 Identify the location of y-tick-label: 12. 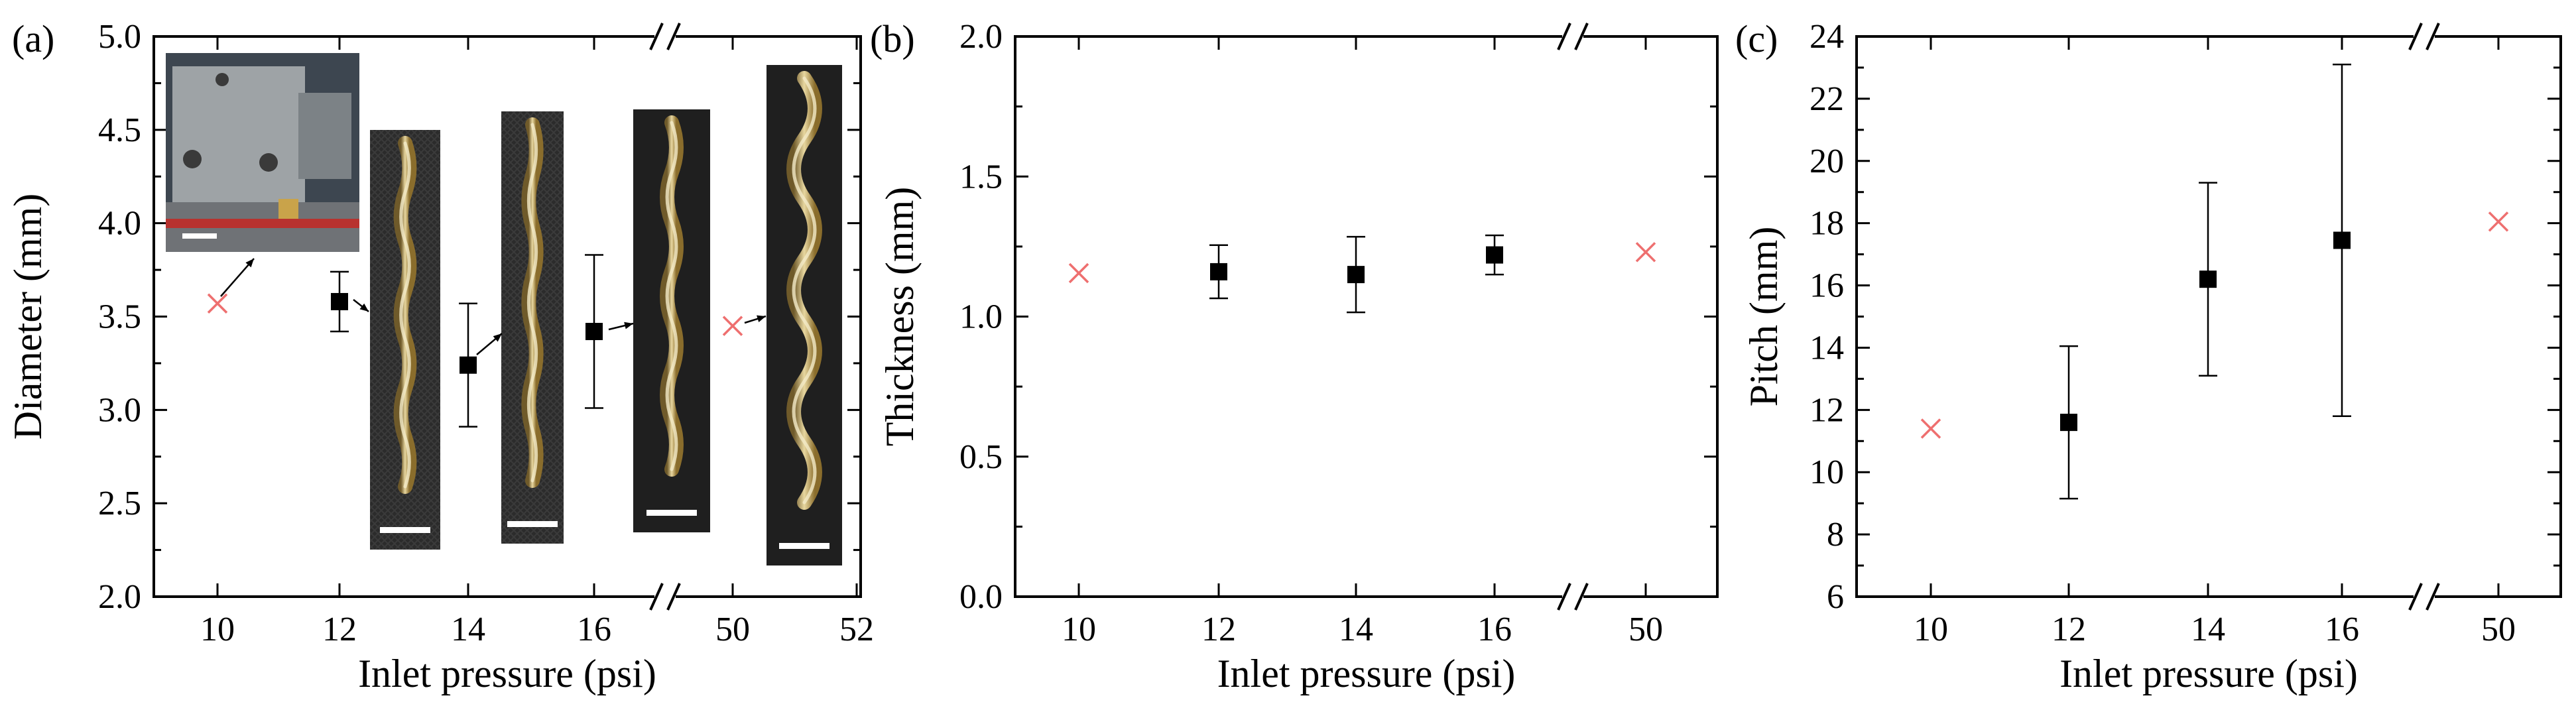
(1826, 410).